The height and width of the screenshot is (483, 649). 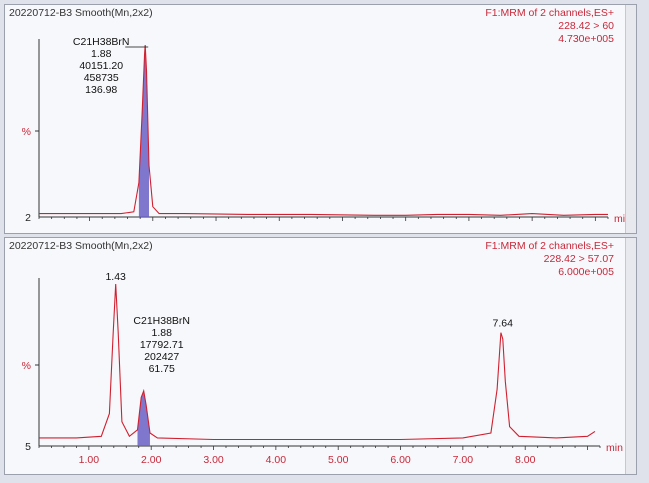 I want to click on peak-label-rt-1: 1.43, so click(x=115, y=277).